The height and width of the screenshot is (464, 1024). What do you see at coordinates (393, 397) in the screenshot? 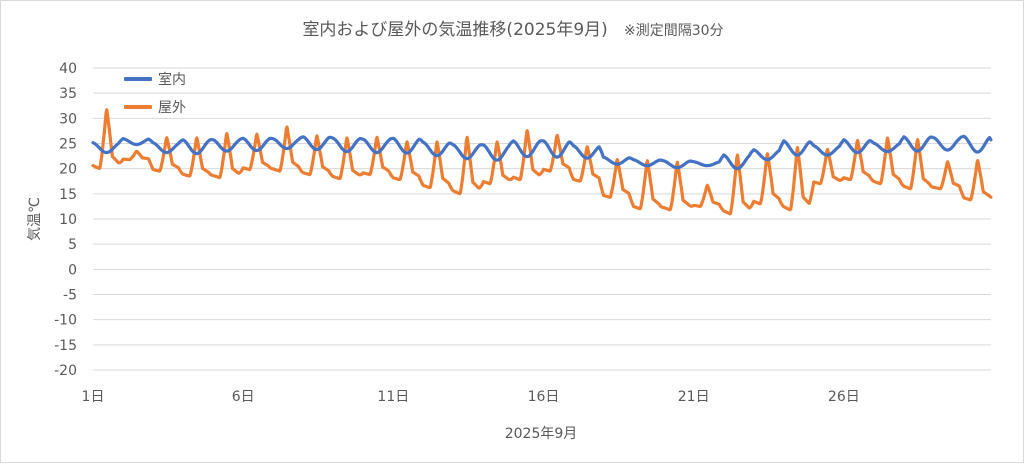
I see `x-tick-label: 11日` at bounding box center [393, 397].